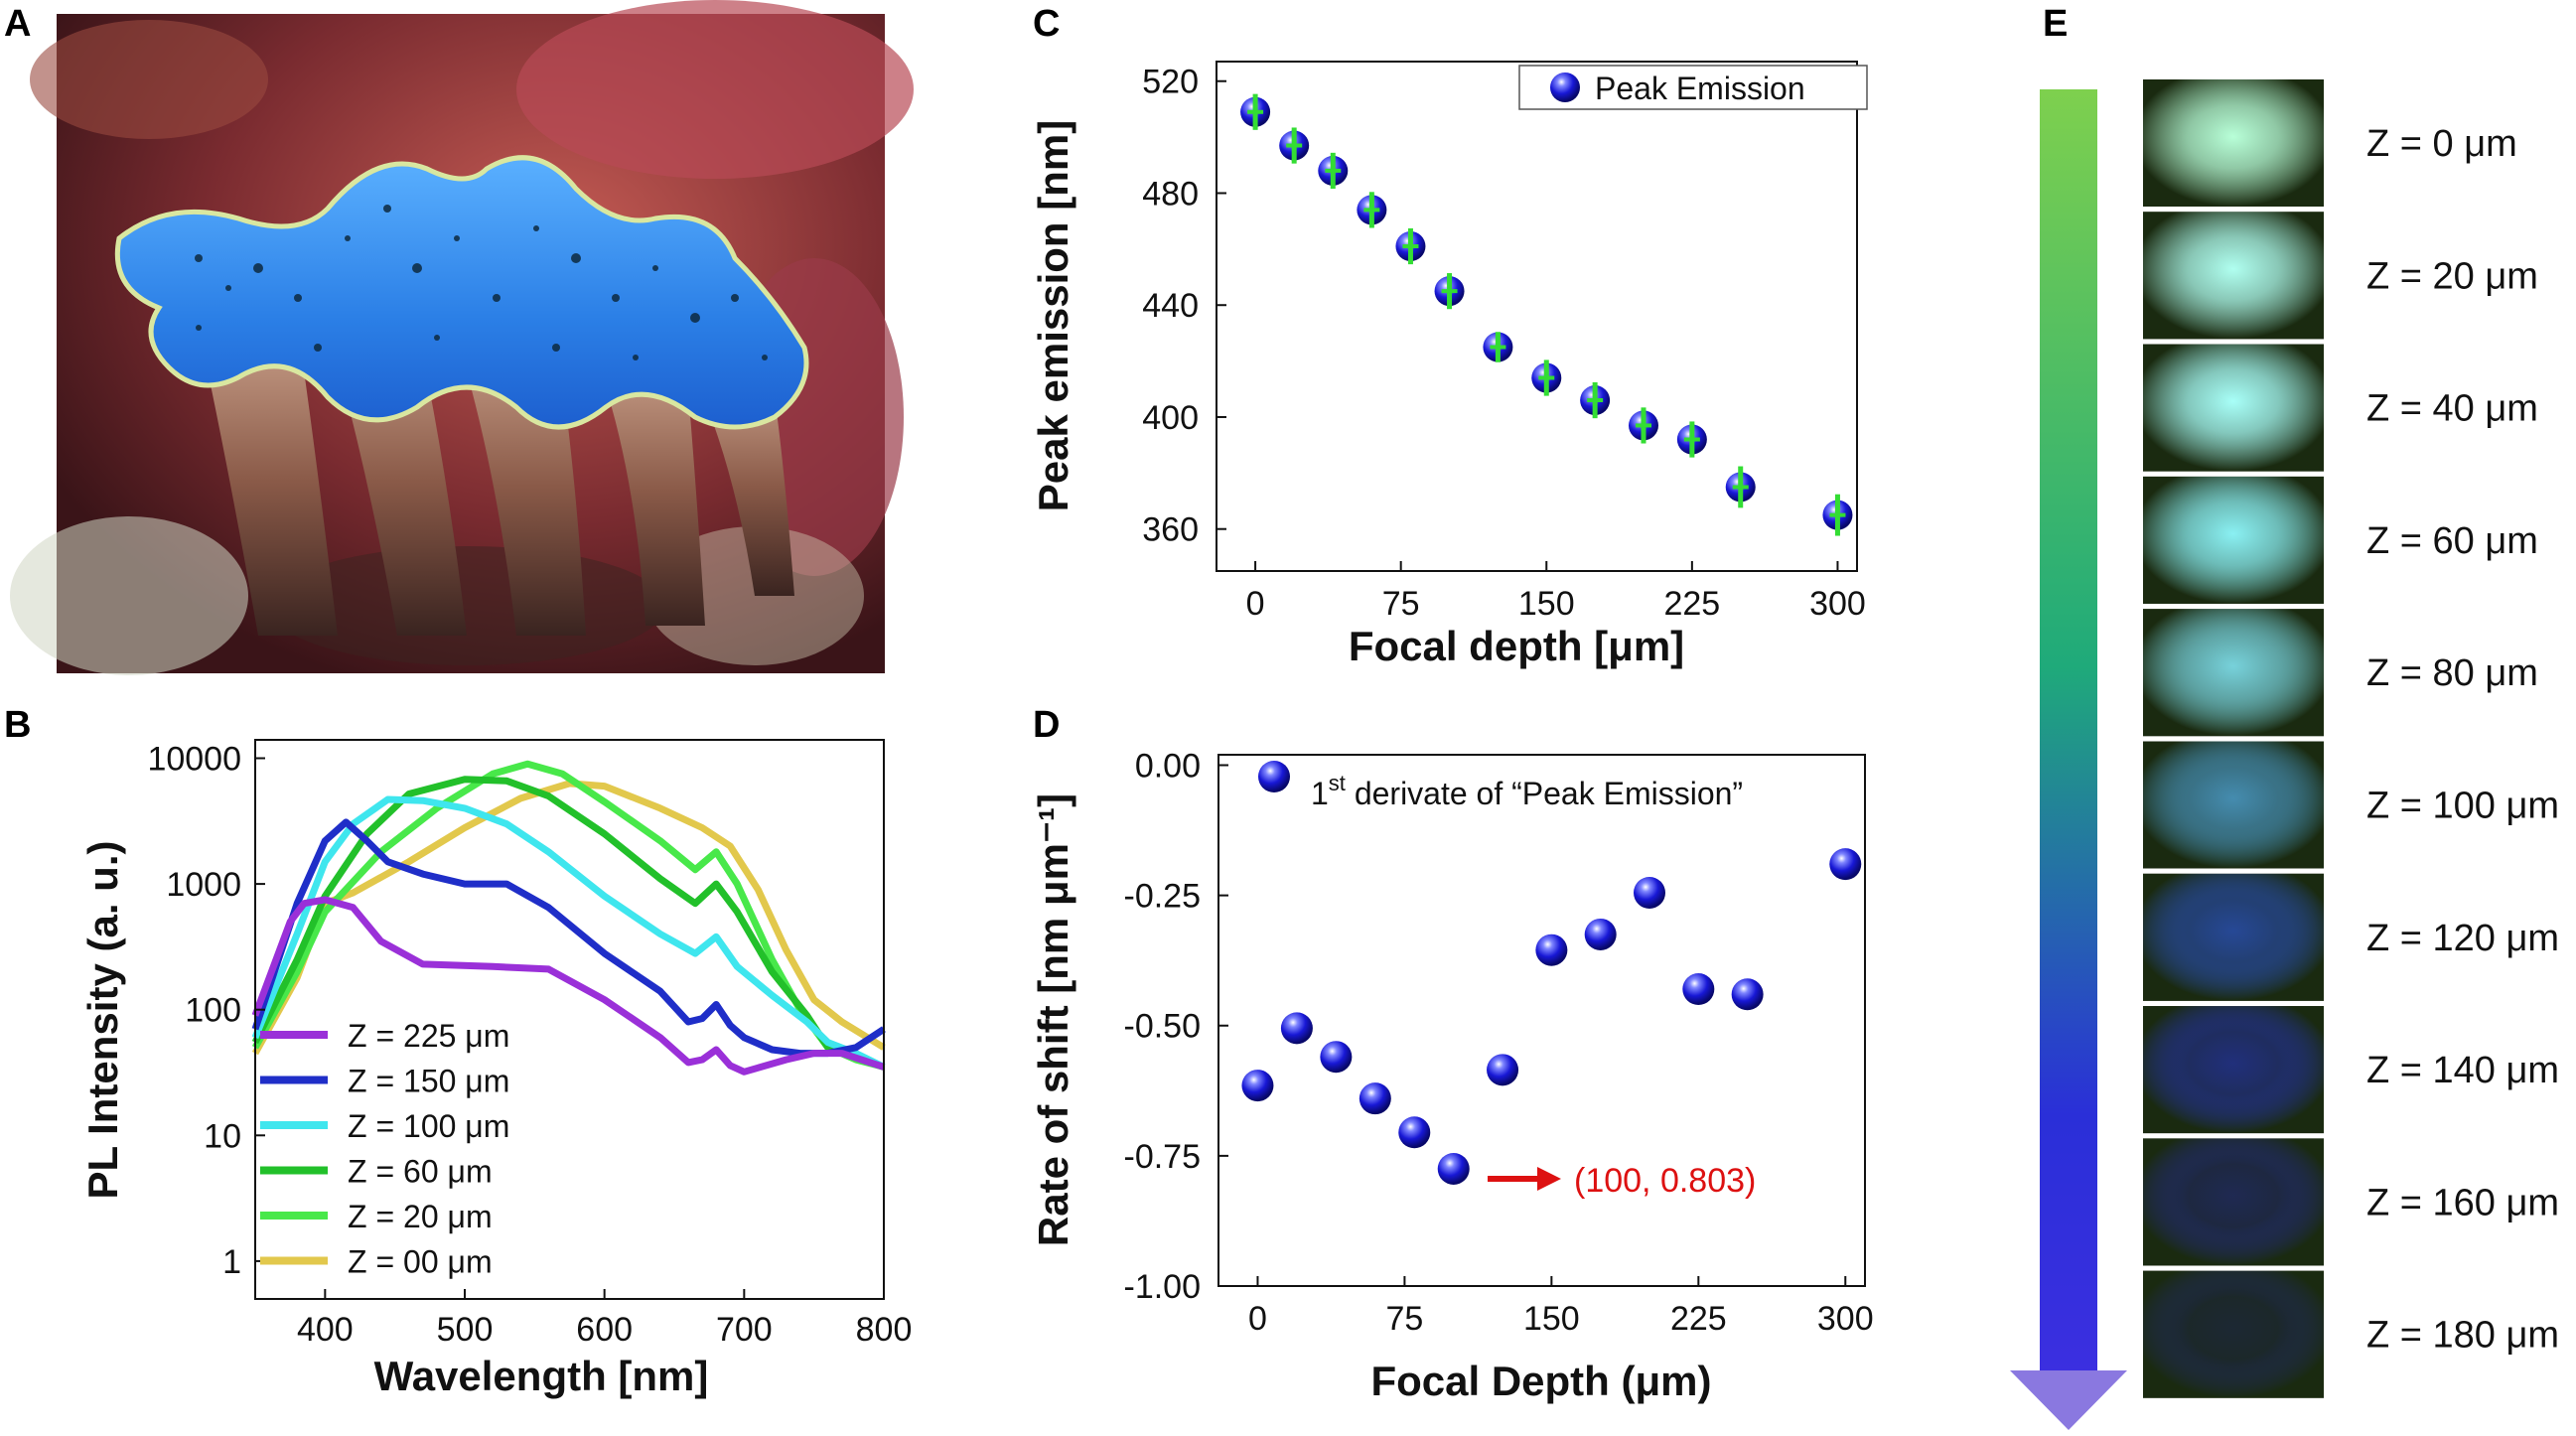 Image resolution: width=2576 pixels, height=1436 pixels. What do you see at coordinates (1547, 604) in the screenshot?
I see `plot-c-xtick-label: 150` at bounding box center [1547, 604].